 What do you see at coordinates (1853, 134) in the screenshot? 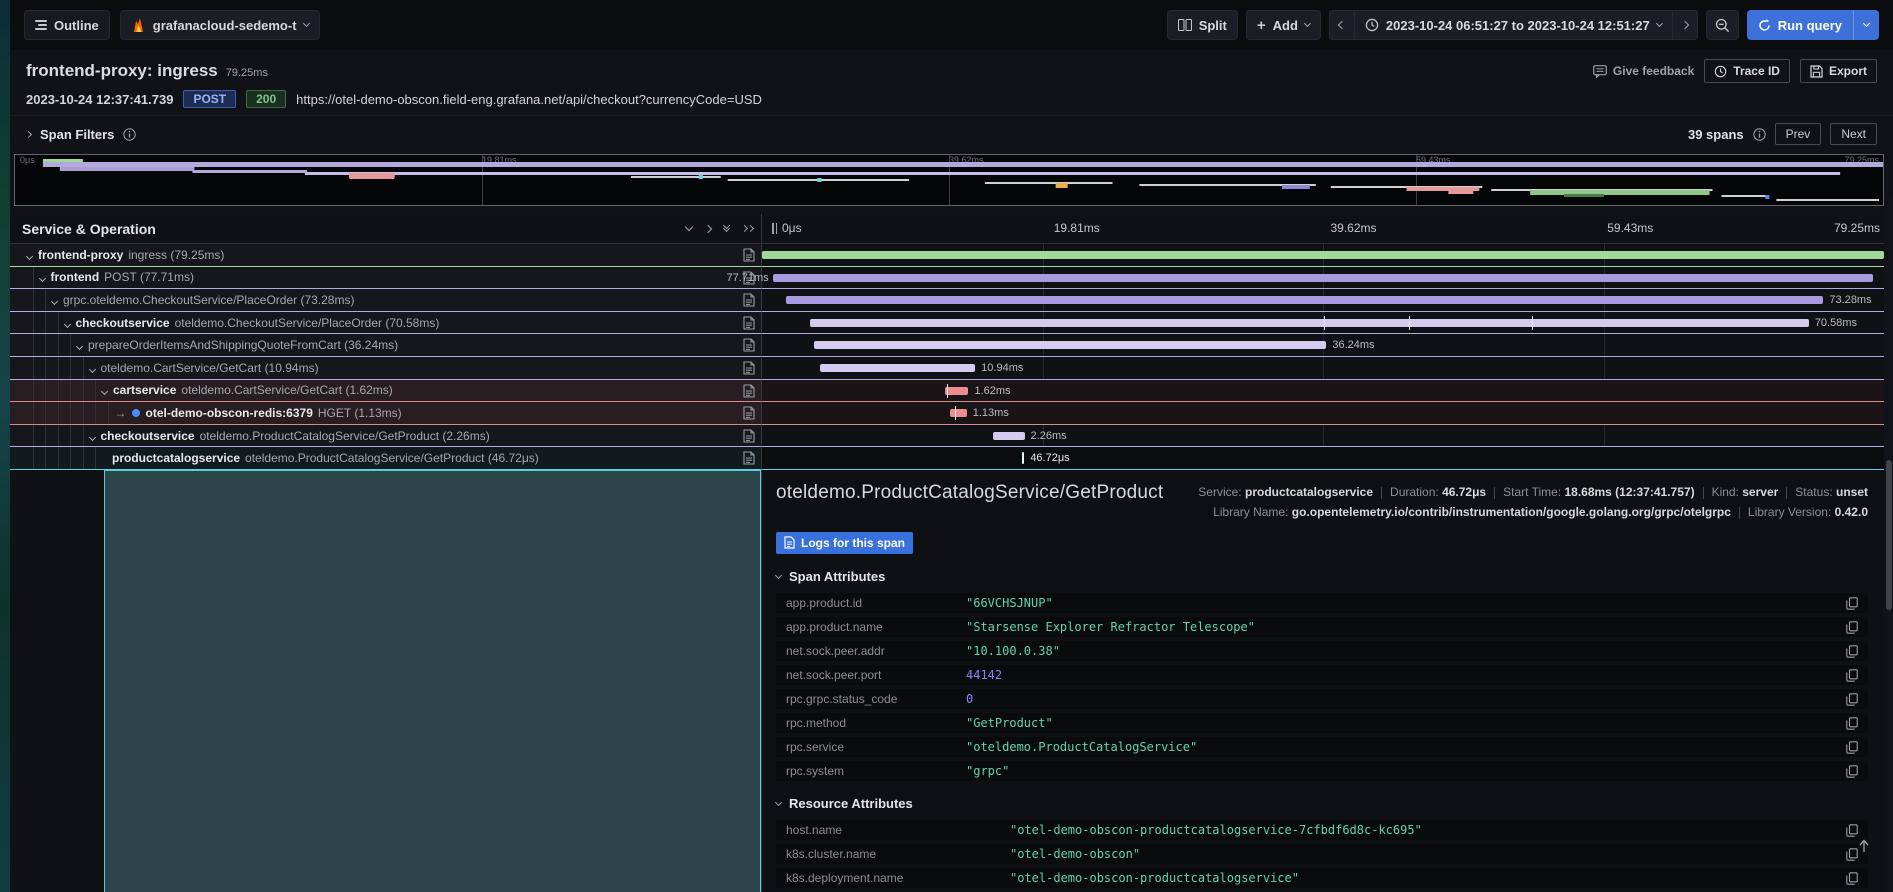
I see `next-span-button: Next` at bounding box center [1853, 134].